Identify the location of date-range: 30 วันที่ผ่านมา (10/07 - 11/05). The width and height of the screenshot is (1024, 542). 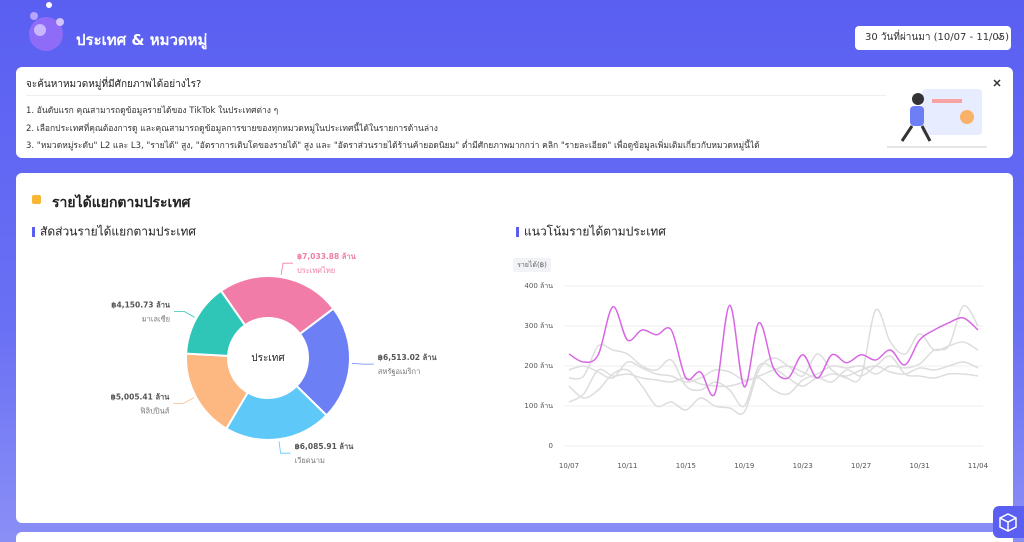
(937, 37).